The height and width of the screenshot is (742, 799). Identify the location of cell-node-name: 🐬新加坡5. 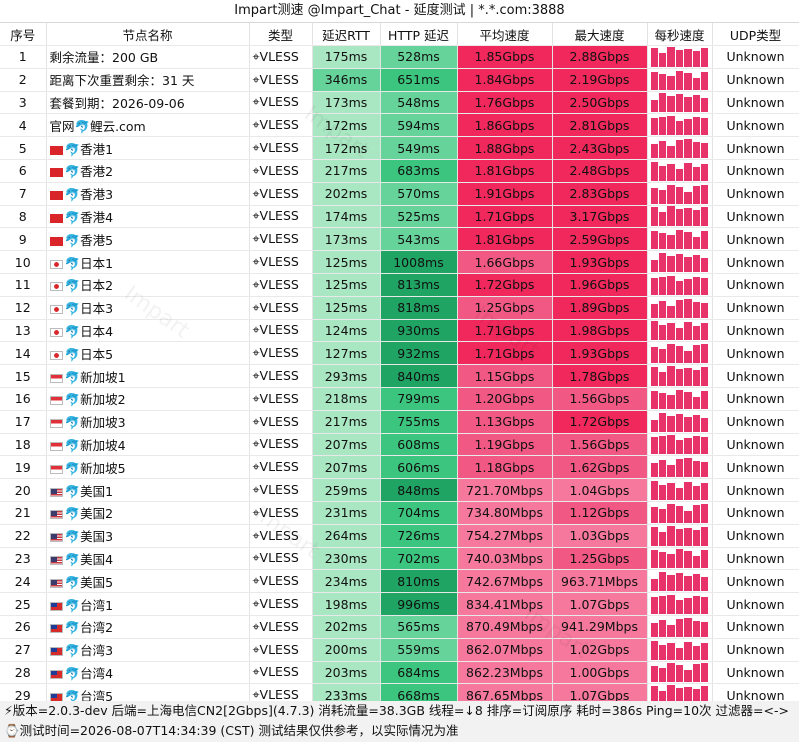
(148, 467).